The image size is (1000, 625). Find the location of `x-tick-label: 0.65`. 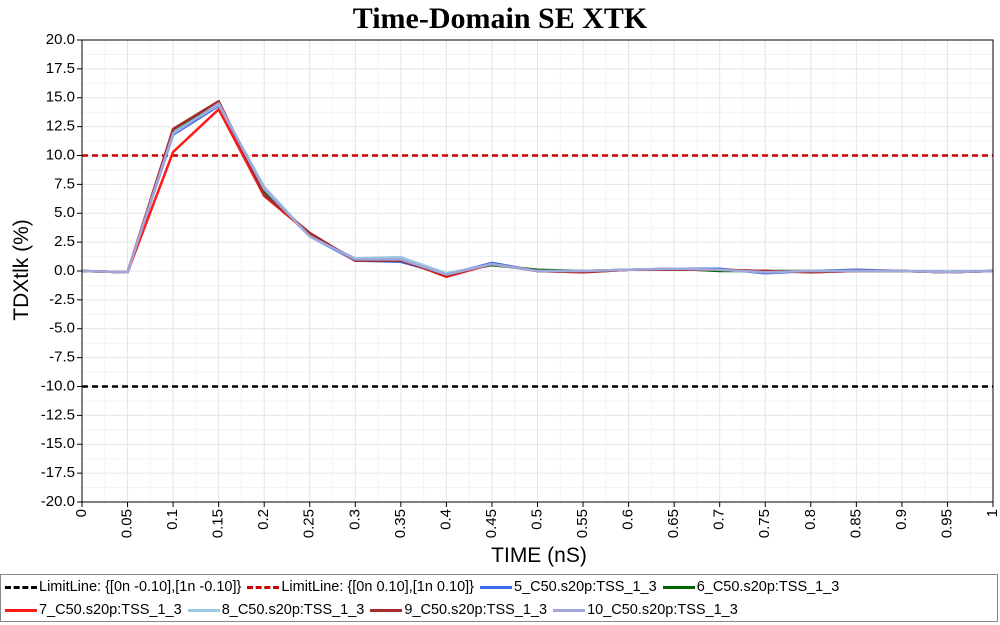

x-tick-label: 0.65 is located at coordinates (673, 523).